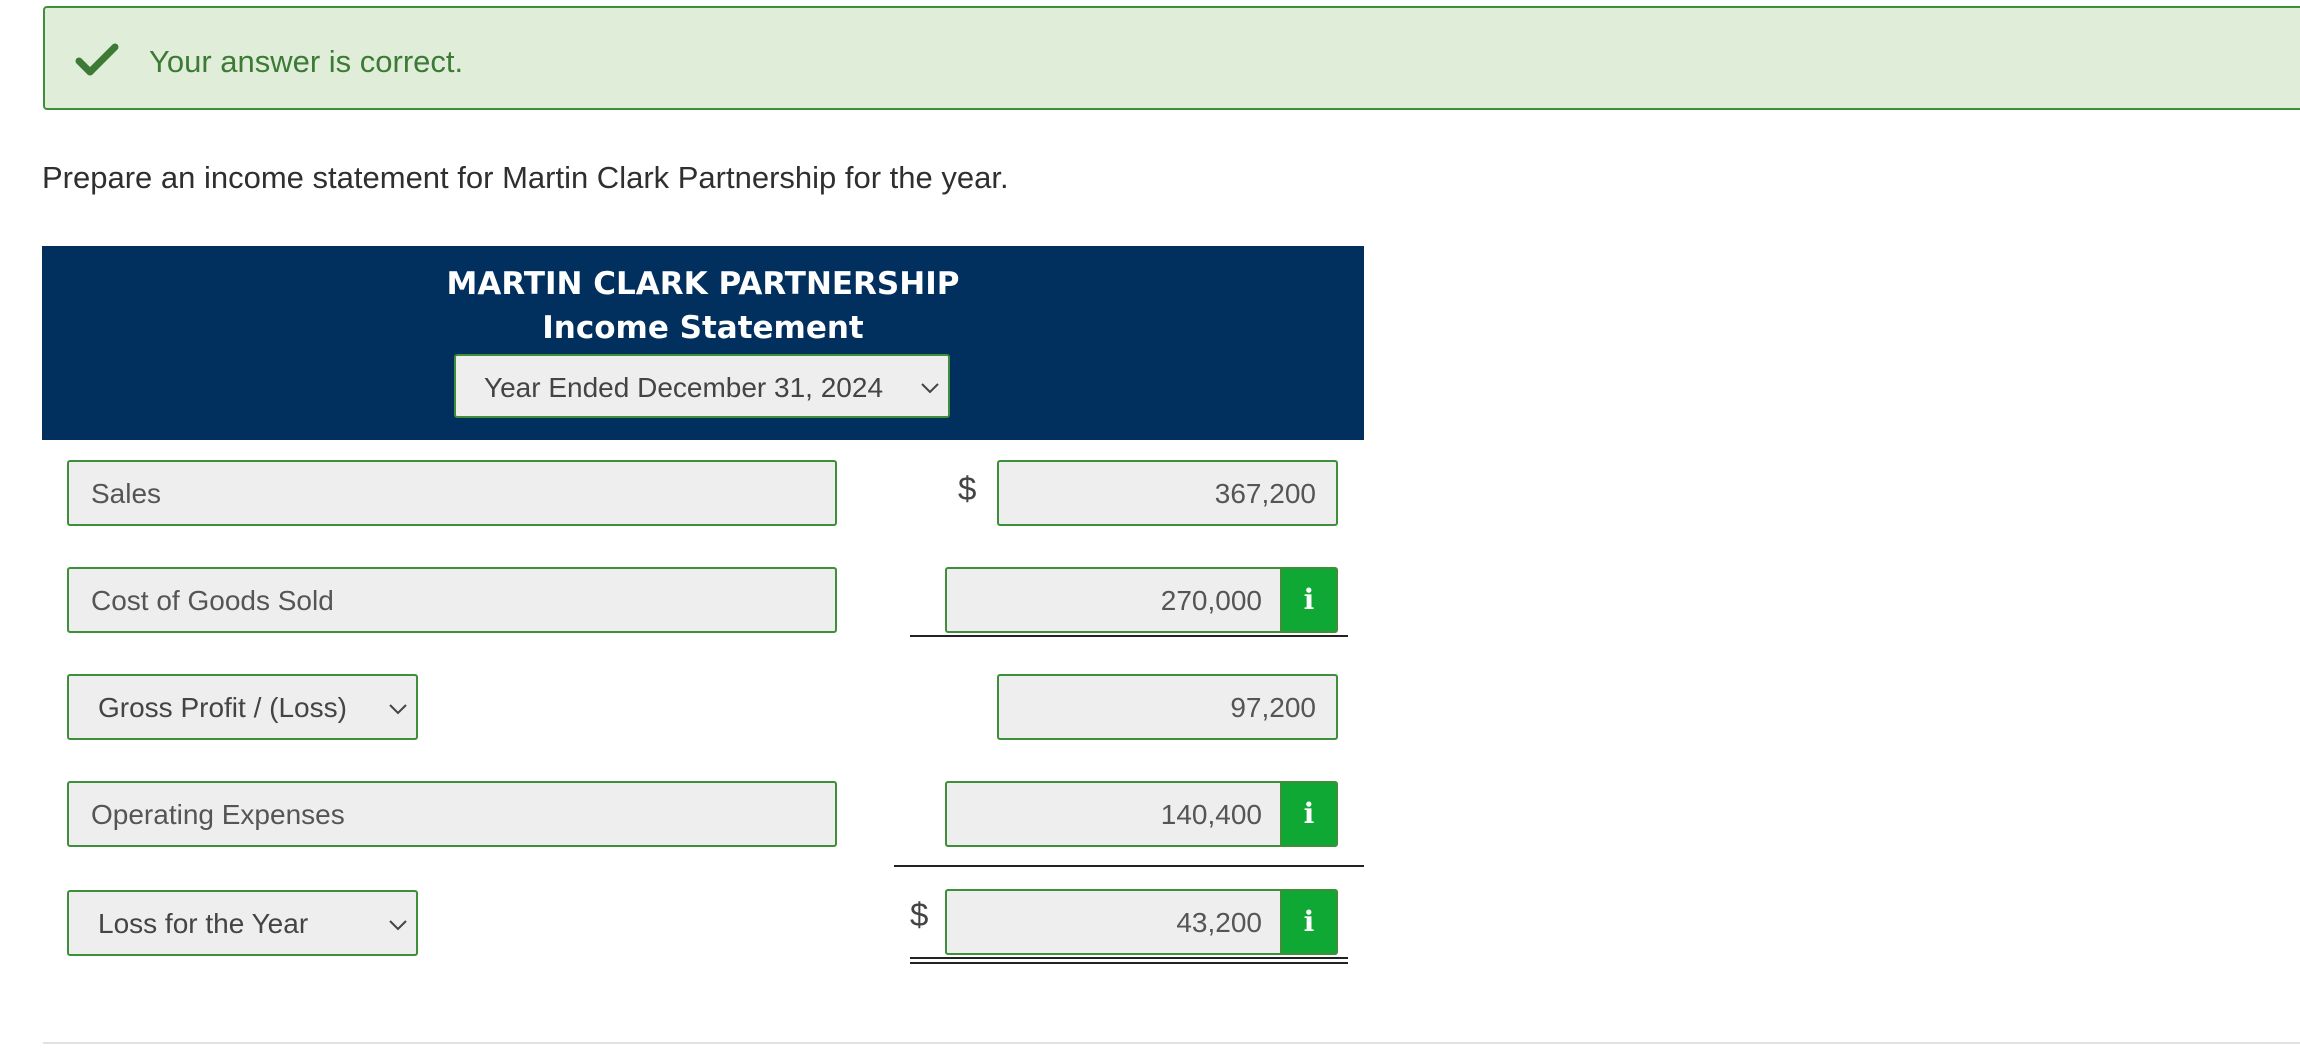 This screenshot has height=1048, width=2300. I want to click on checkmark-icon, so click(97, 59).